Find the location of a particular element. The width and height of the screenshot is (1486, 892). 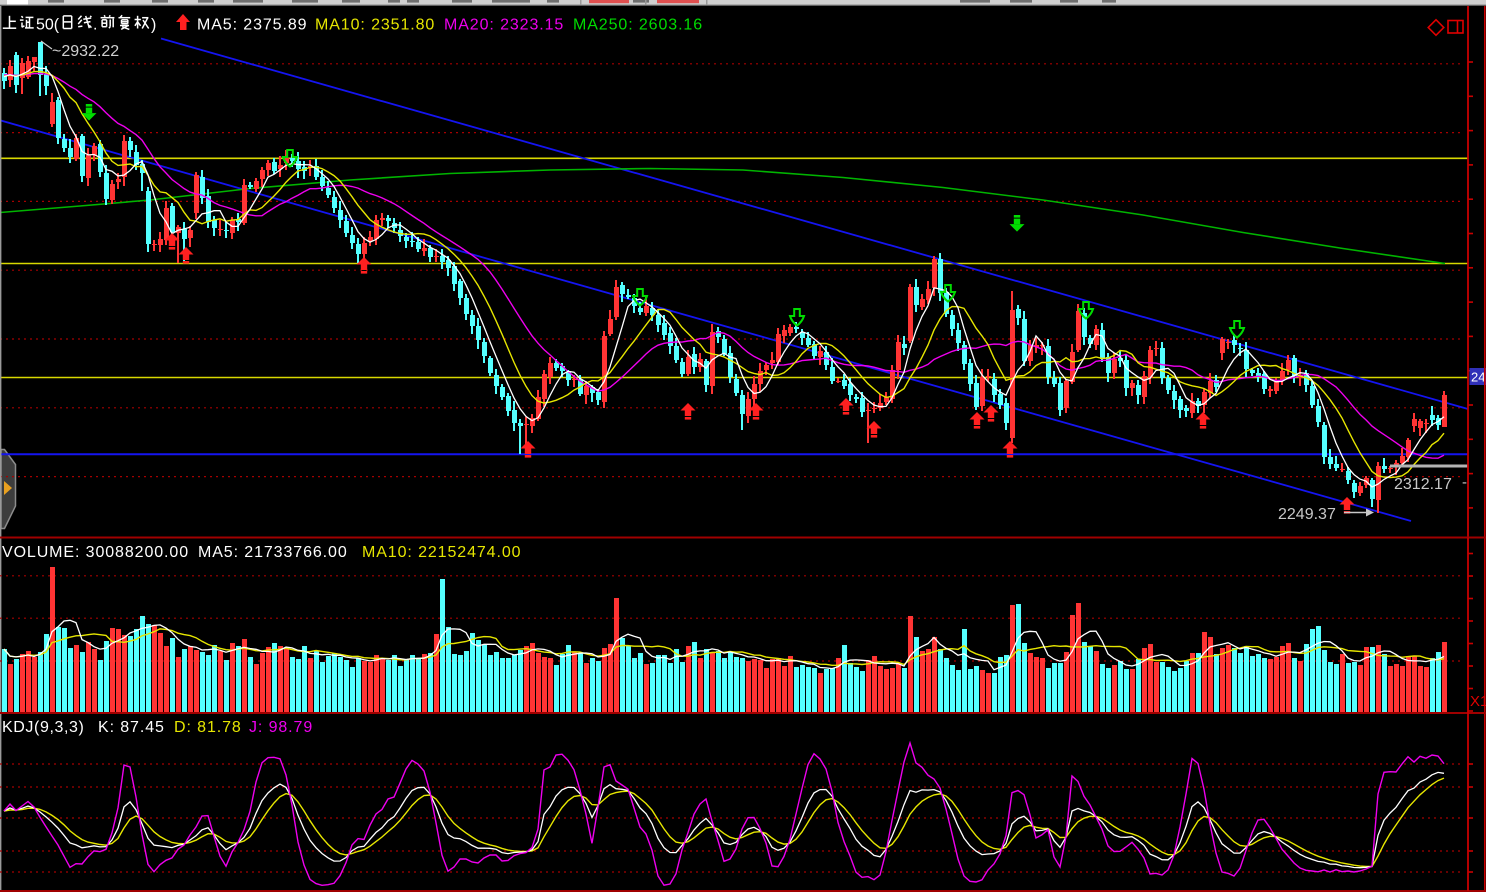

svg-text: MA250: 2603.16 is located at coordinates (638, 25).